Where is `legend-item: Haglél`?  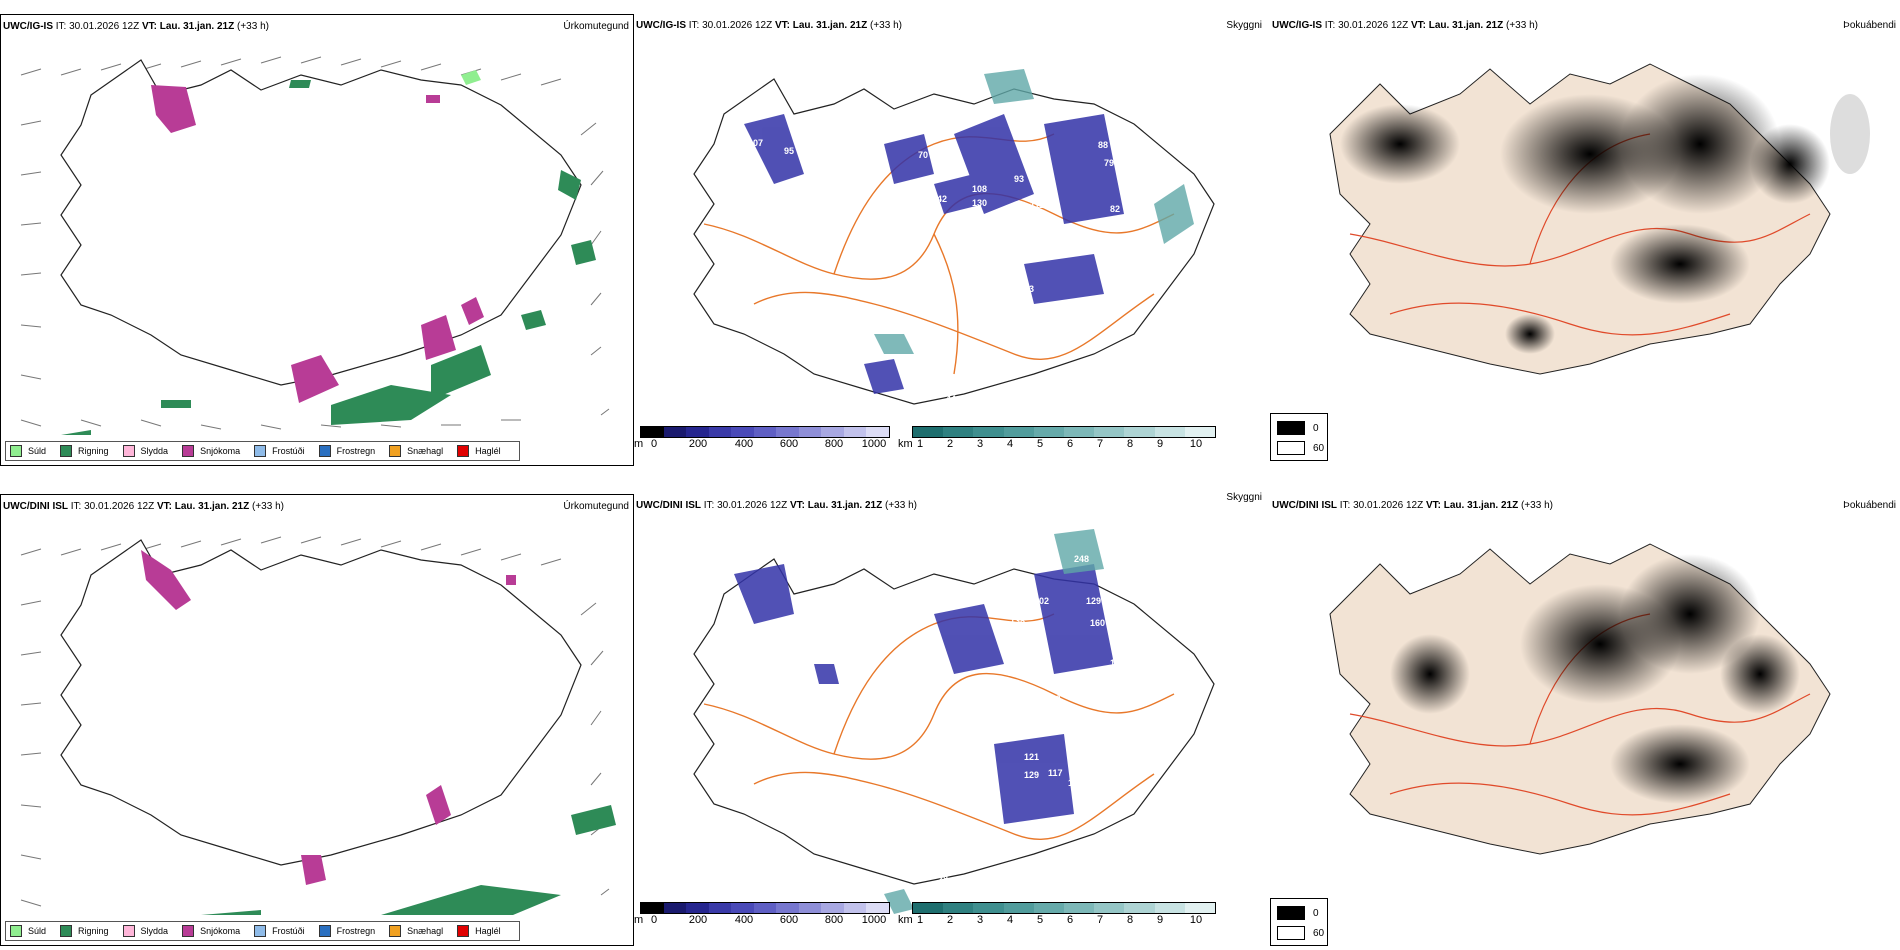
legend-item: Haglél is located at coordinates (479, 451).